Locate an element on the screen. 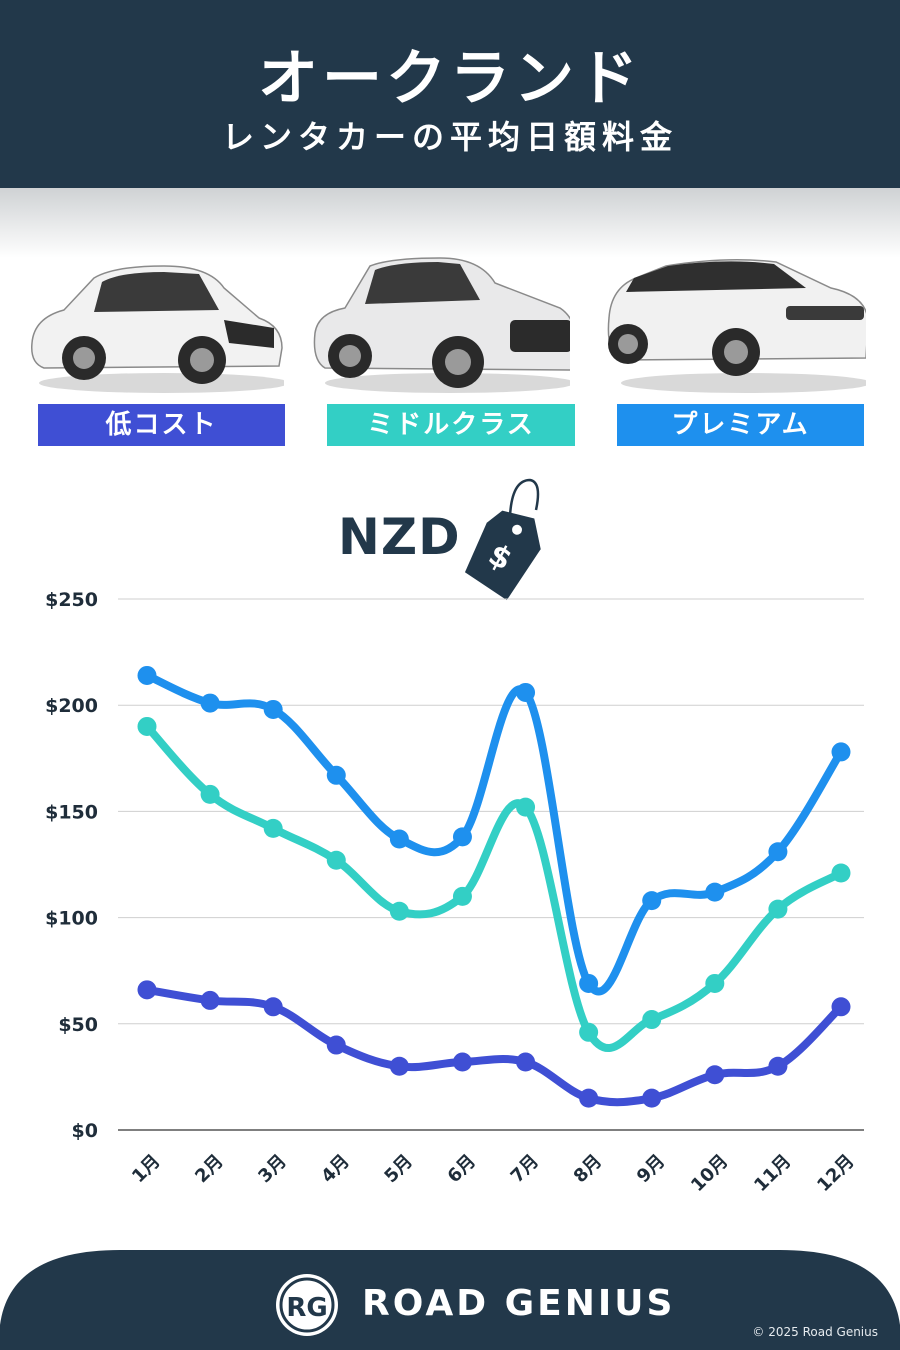 The height and width of the screenshot is (1350, 900). x-tick-label: 7月 is located at coordinates (525, 1169).